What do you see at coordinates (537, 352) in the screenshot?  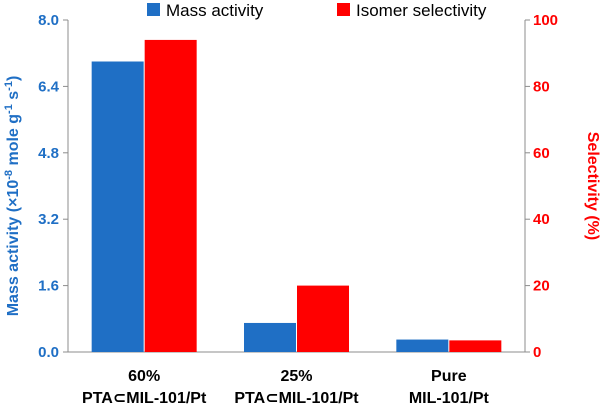 I see `right-tick-label: 0` at bounding box center [537, 352].